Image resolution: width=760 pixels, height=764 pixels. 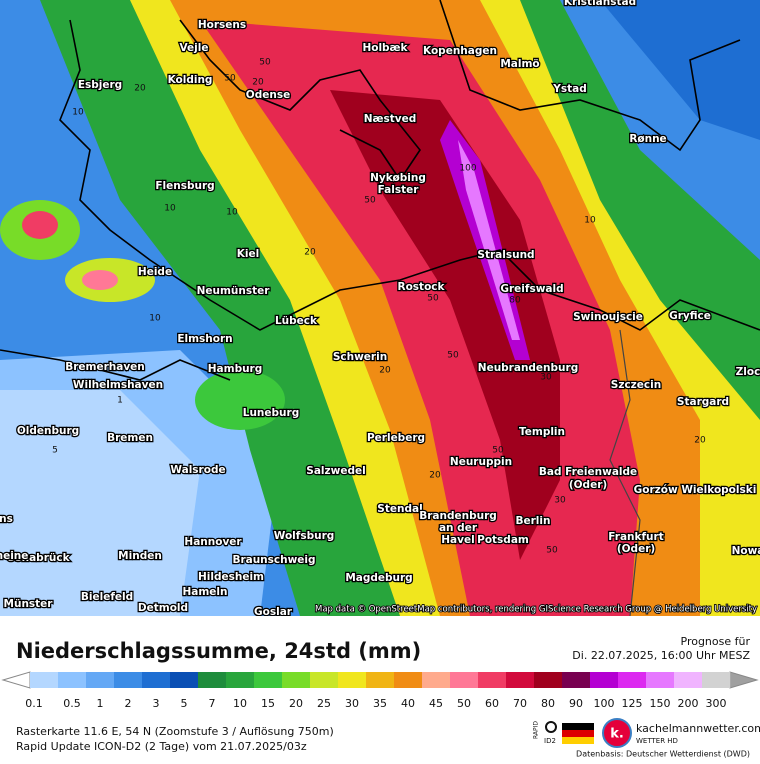 What do you see at coordinates (105, 367) in the screenshot?
I see `city-label: Bremerhaven` at bounding box center [105, 367].